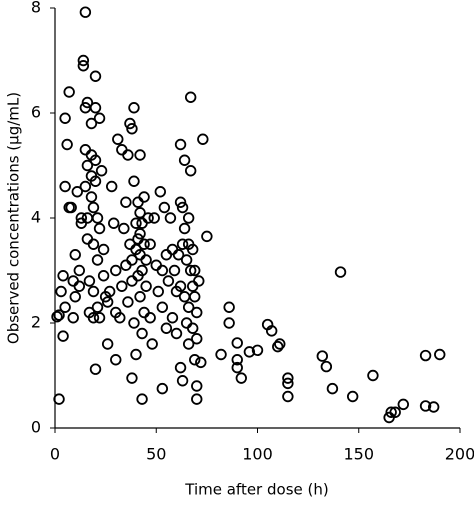 The width and height of the screenshot is (474, 506). What do you see at coordinates (459, 454) in the screenshot?
I see `x-tick-label: 200` at bounding box center [459, 454].